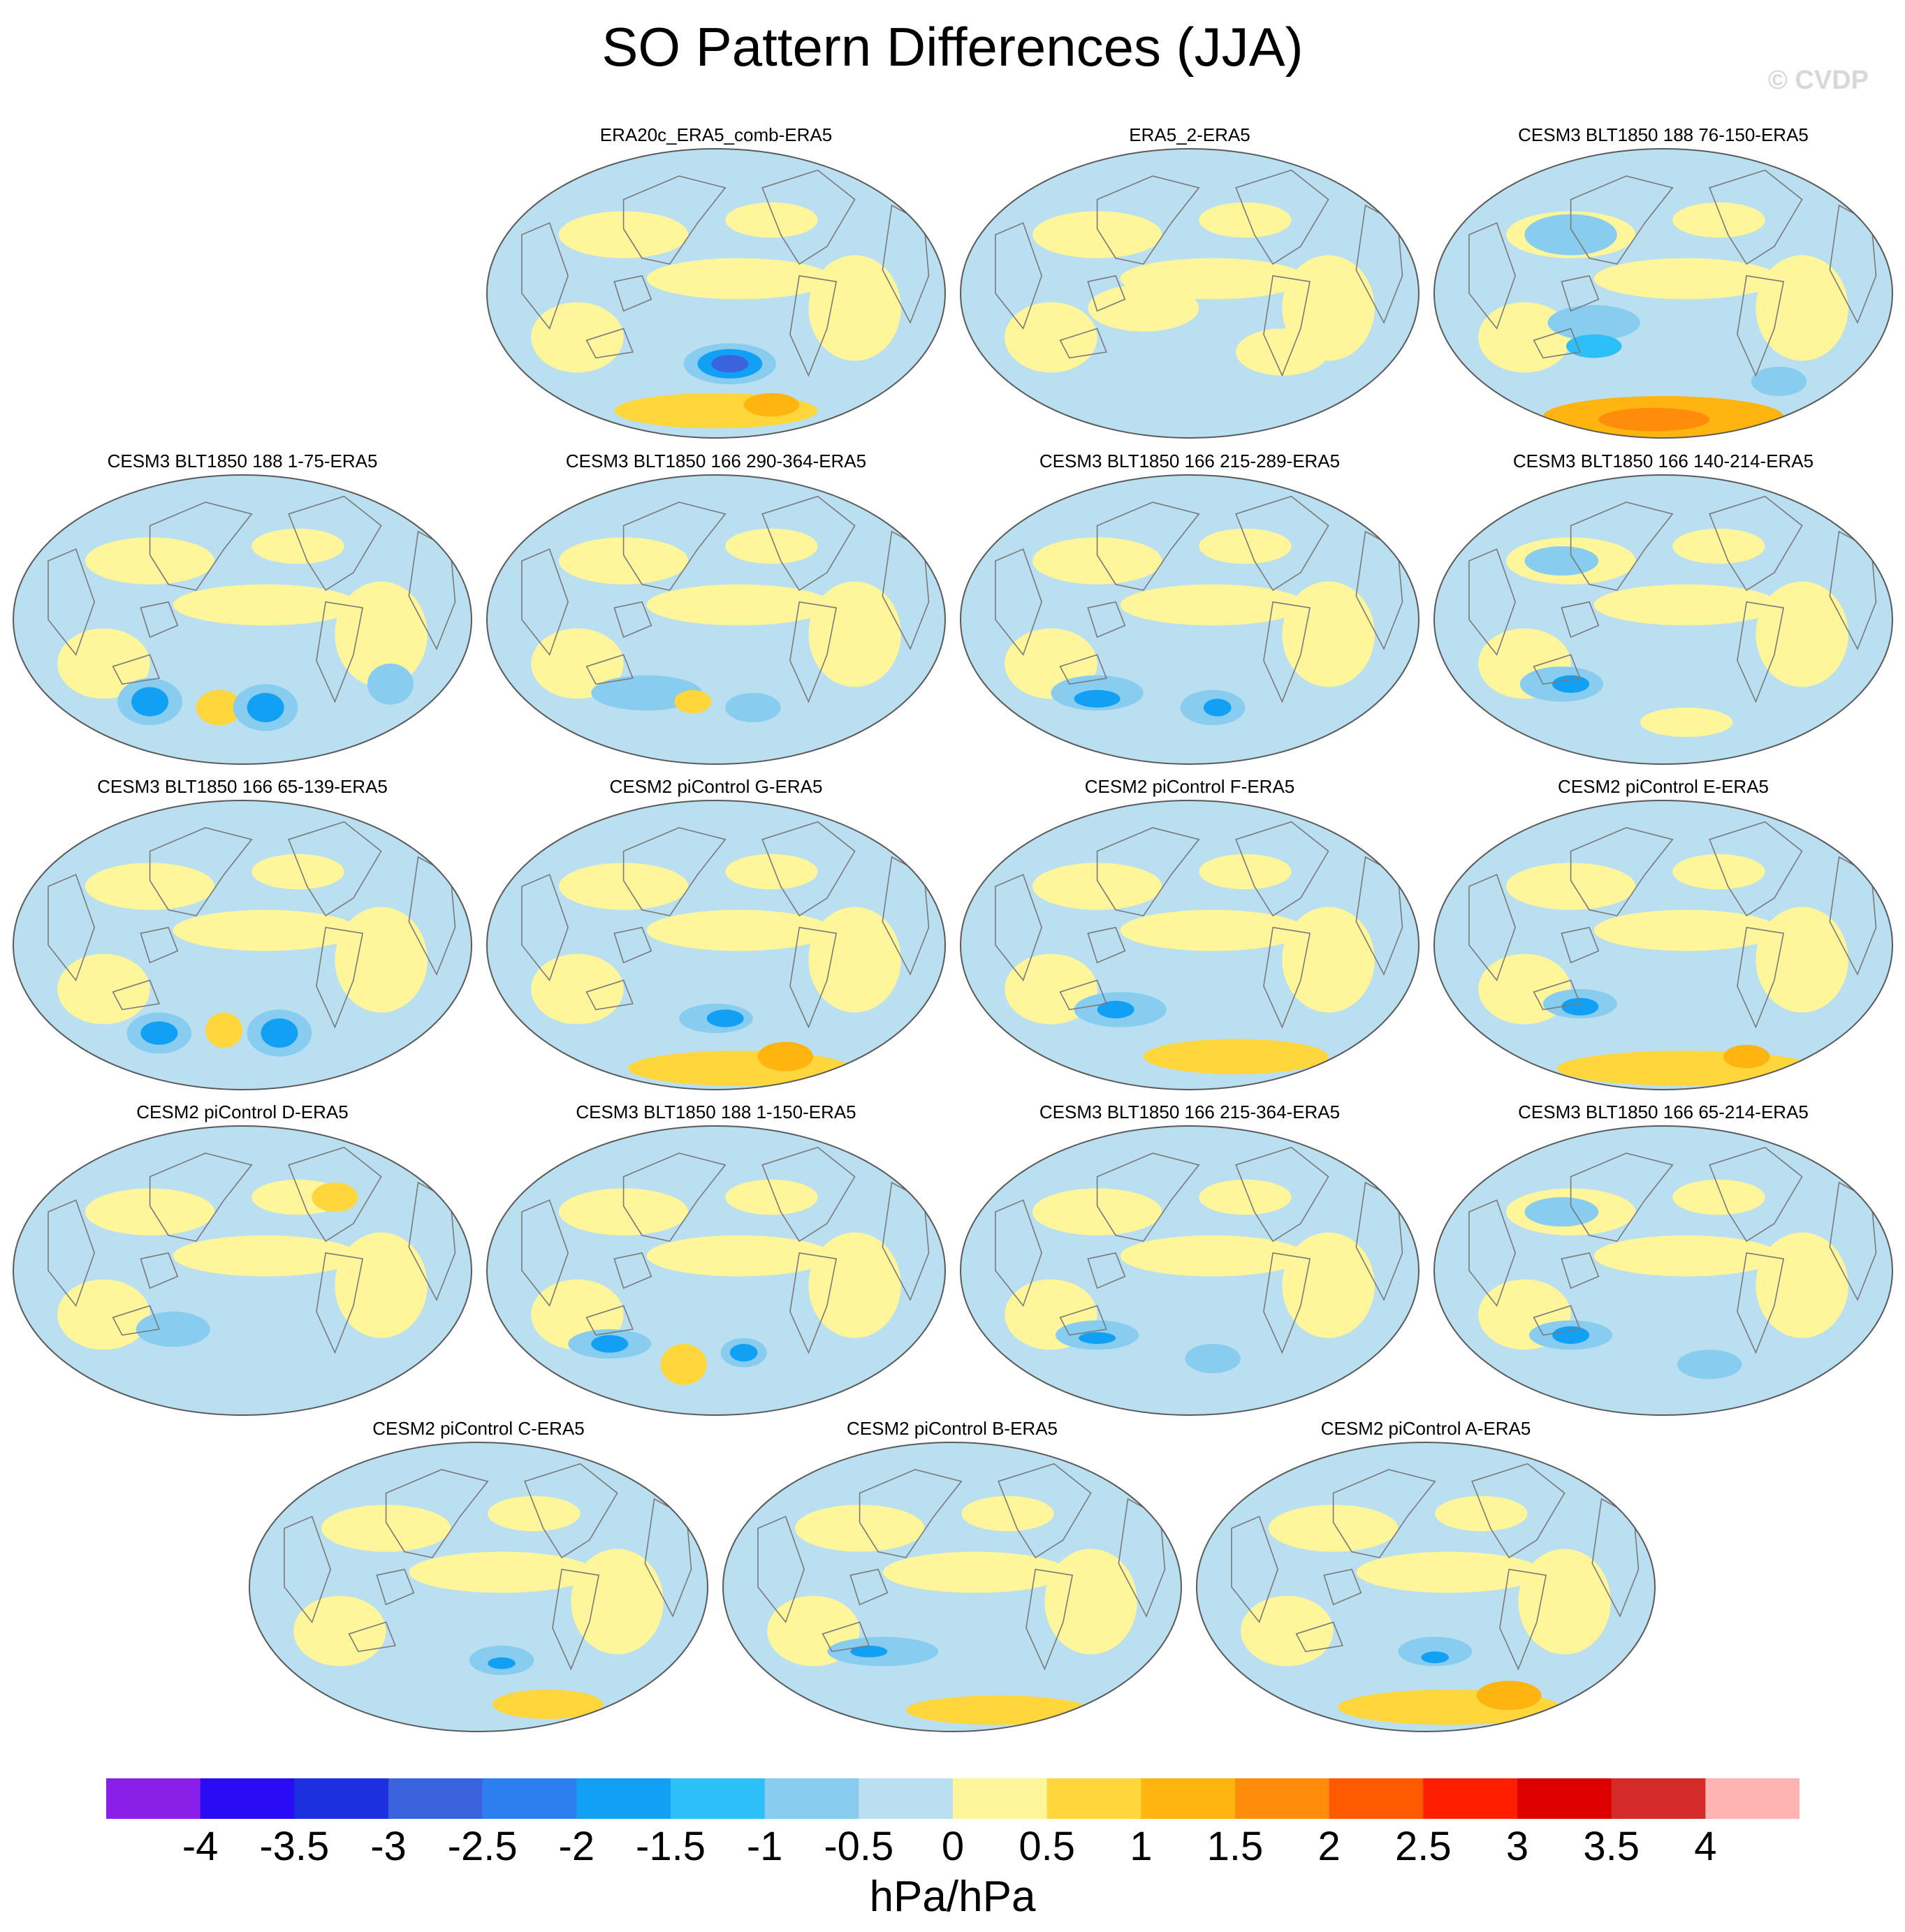 The image size is (1905, 1932). I want to click on colorbar-tick-label: 1.5, so click(1235, 1846).